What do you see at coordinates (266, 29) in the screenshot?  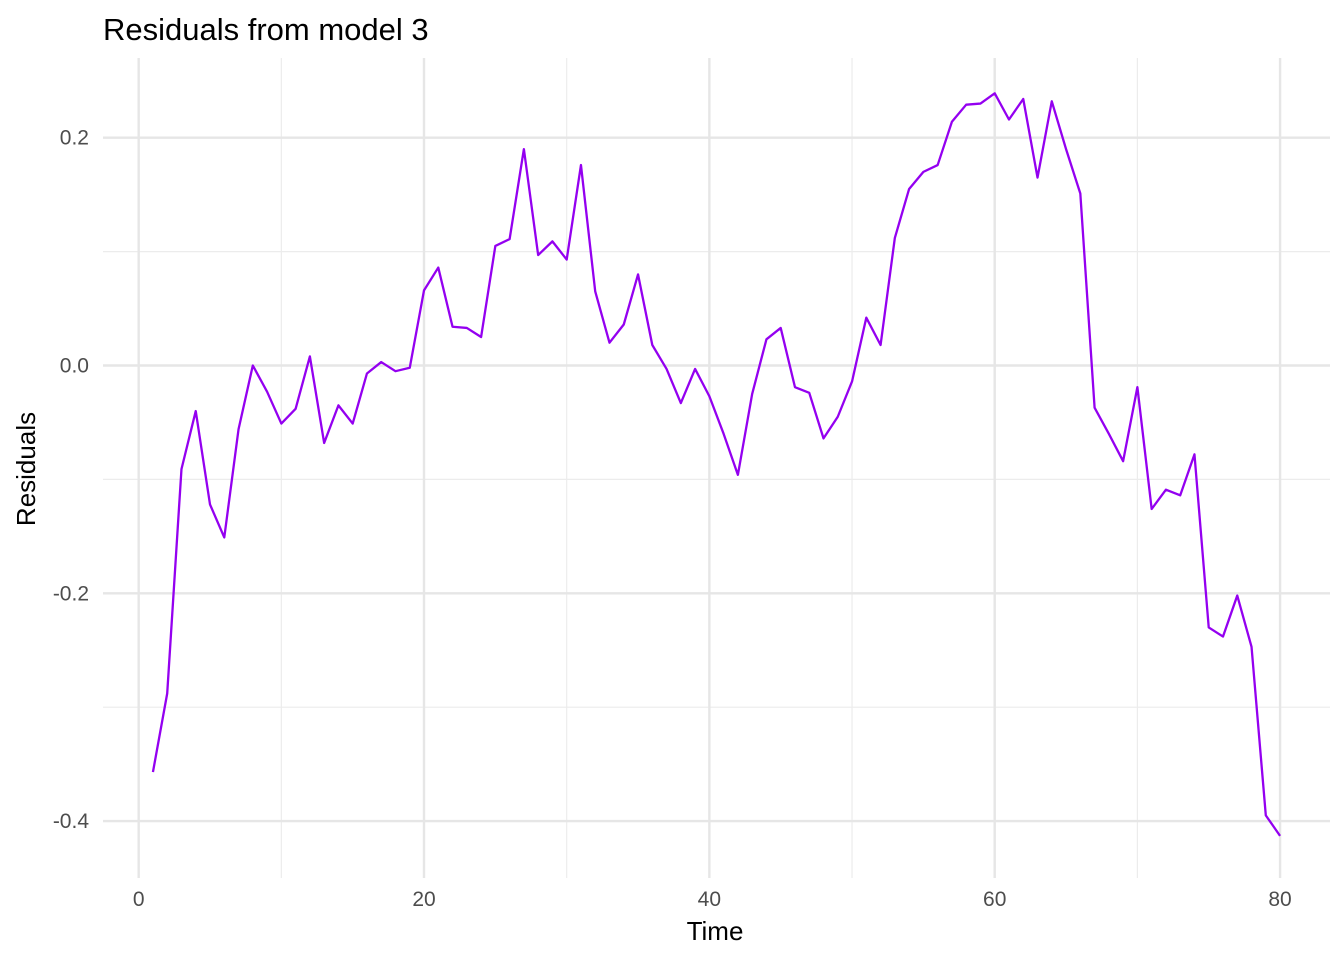 I see `chart-title: Residuals from model 3` at bounding box center [266, 29].